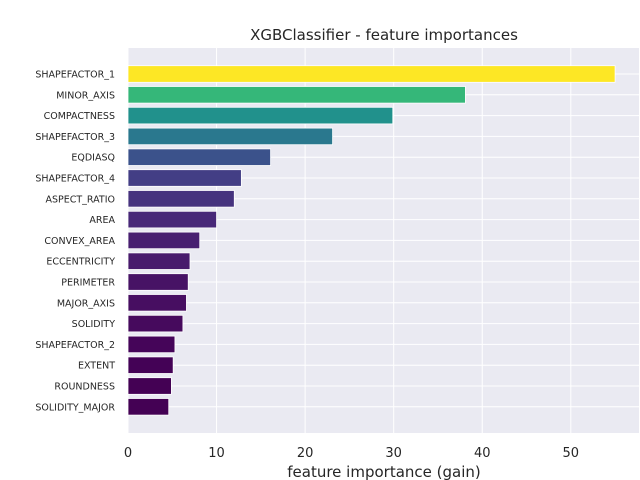 This screenshot has width=640, height=480. I want to click on x-axis-label: feature importance (gain), so click(383, 471).